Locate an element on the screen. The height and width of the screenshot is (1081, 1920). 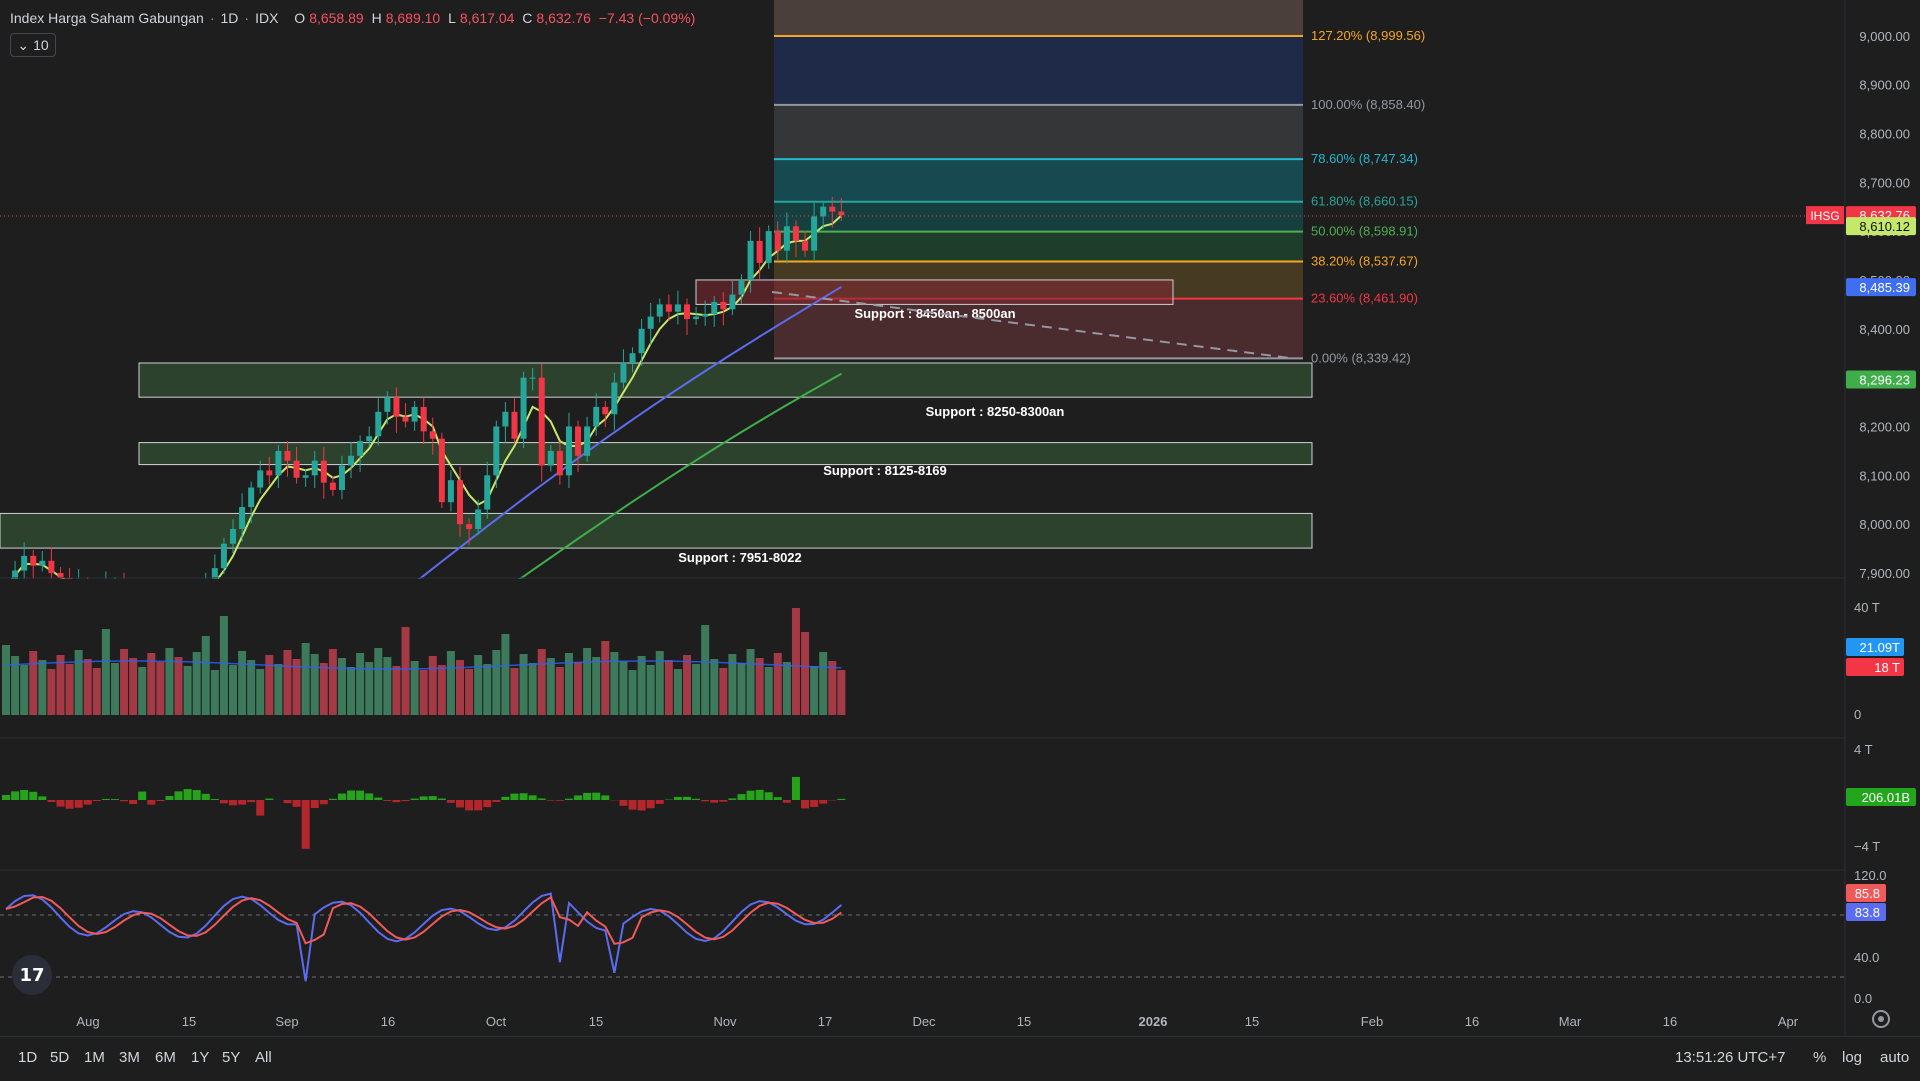
interval-label: 1D is located at coordinates (229, 18).